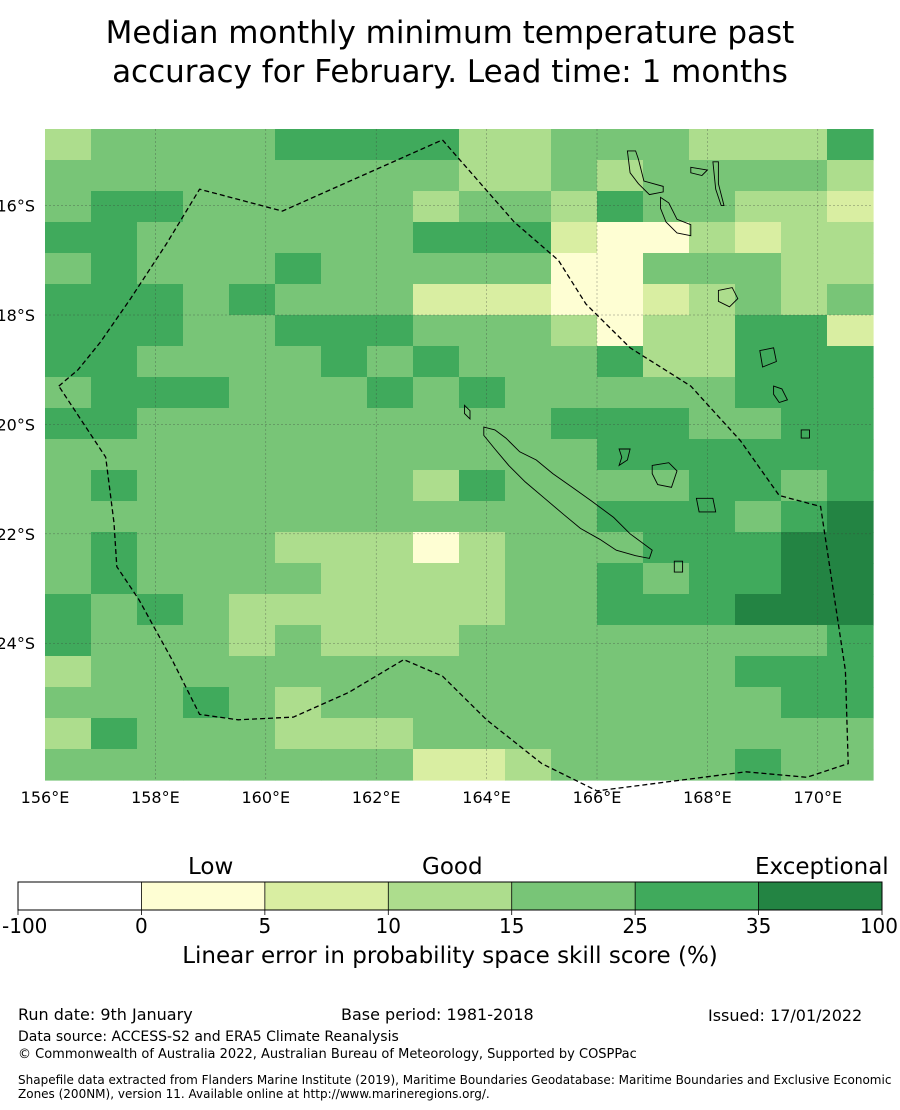 The height and width of the screenshot is (1110, 900). I want to click on island-maewo-pentecost, so click(718, 184).